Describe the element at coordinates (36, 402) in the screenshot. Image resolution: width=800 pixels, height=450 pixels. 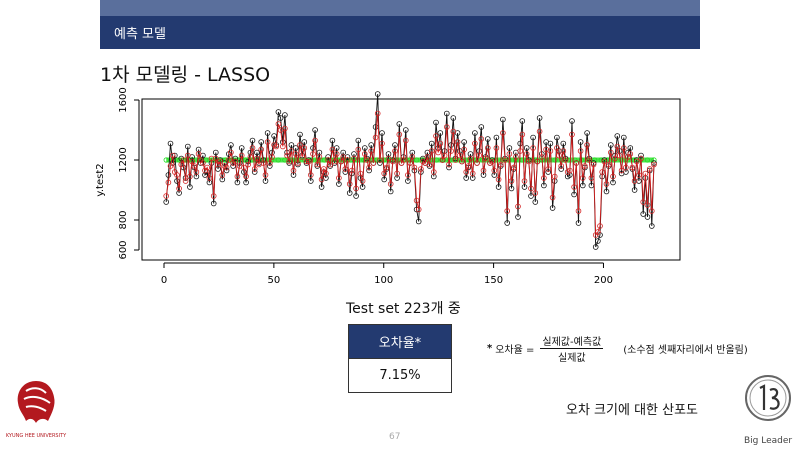
I see `lion-emblem-icon` at that location.